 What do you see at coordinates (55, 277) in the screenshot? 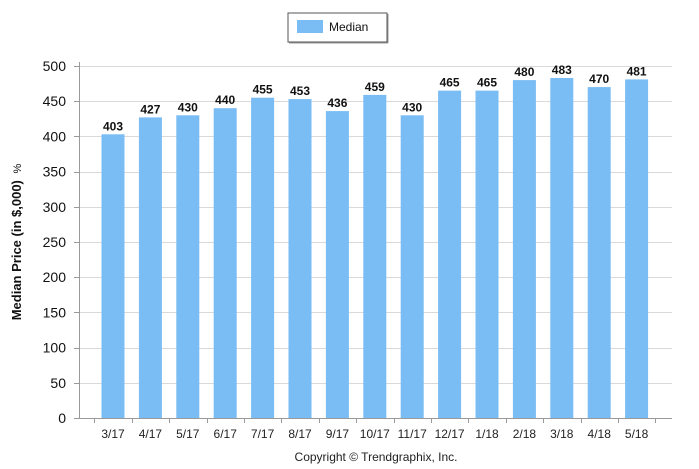
I see `y-tick-label: 200` at bounding box center [55, 277].